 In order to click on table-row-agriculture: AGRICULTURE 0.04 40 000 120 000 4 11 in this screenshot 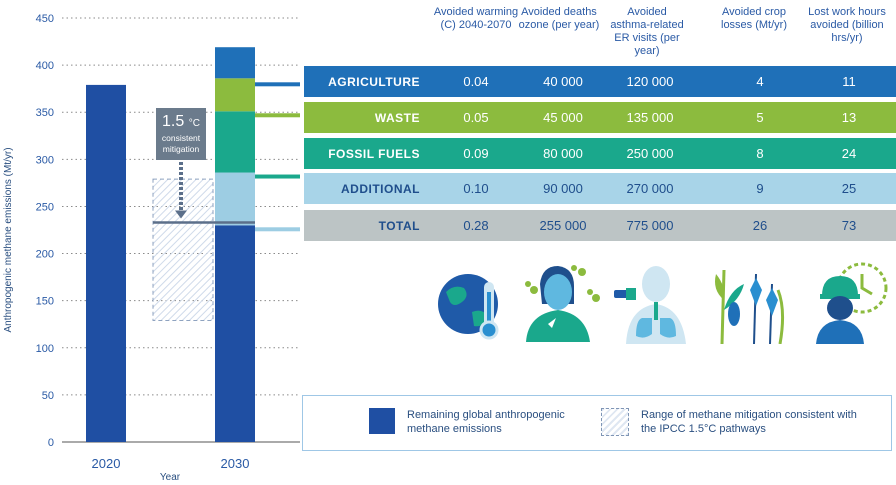, I will do `click(600, 81)`.